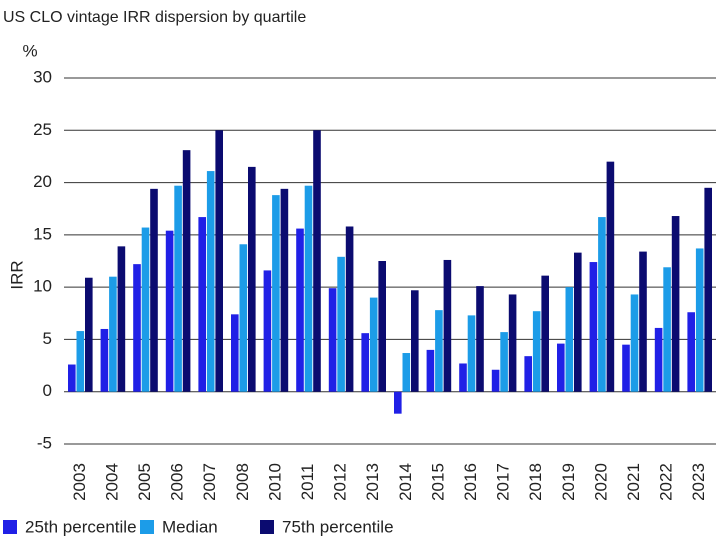 The image size is (716, 543). Describe the element at coordinates (698, 482) in the screenshot. I see `x-tick-label: 2023` at that location.